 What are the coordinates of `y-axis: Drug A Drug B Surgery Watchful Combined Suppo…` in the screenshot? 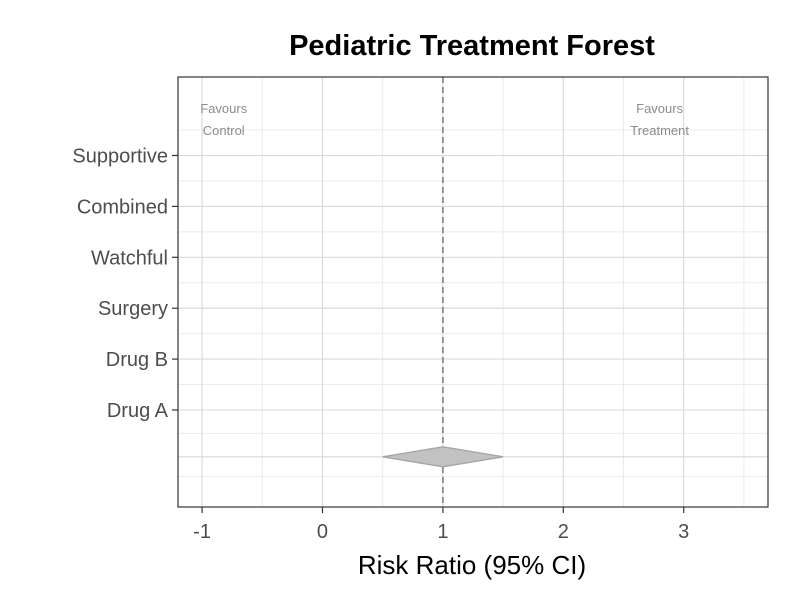 It's located at (125, 284).